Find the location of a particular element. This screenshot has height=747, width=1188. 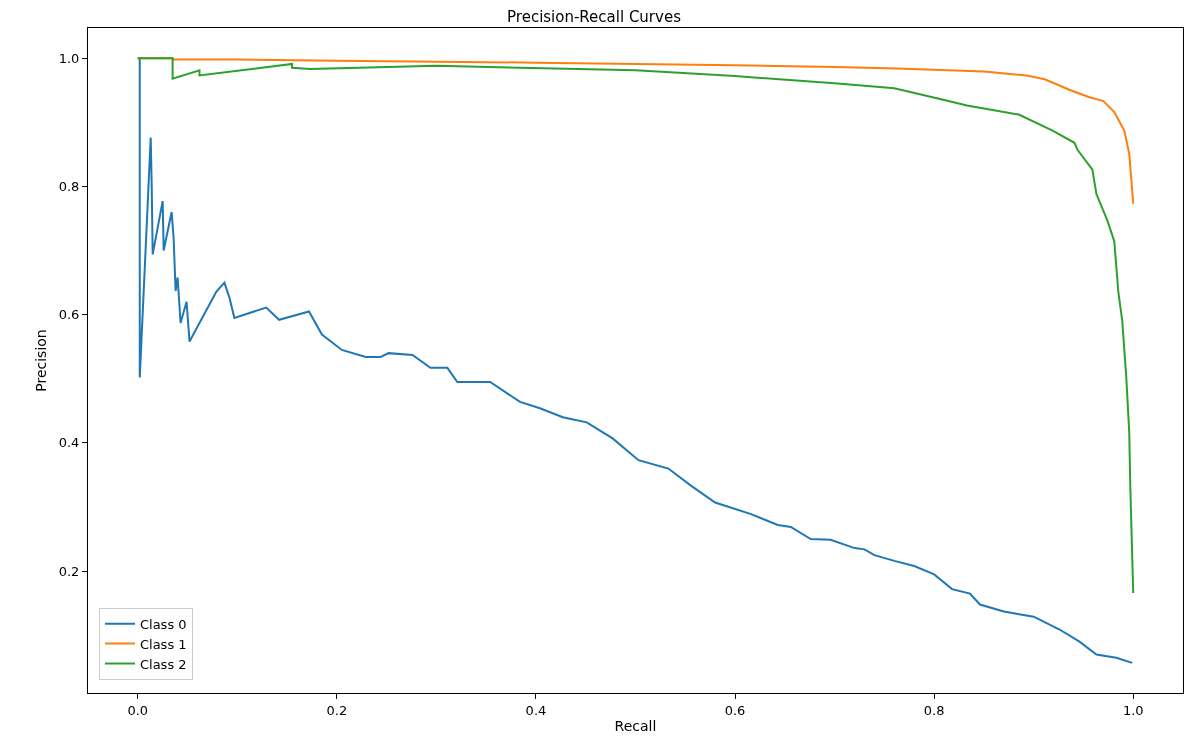

y-axis-title: Precision is located at coordinates (41, 360).